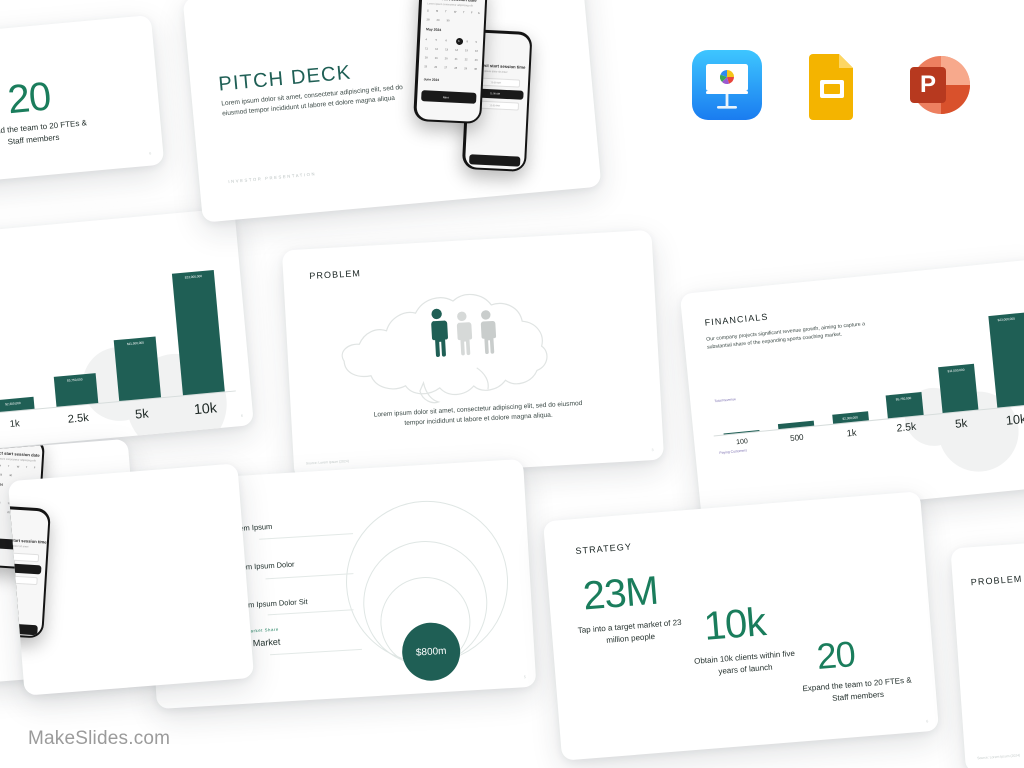 Image resolution: width=1024 pixels, height=768 pixels. I want to click on problem-title: PROBLEM, so click(335, 275).